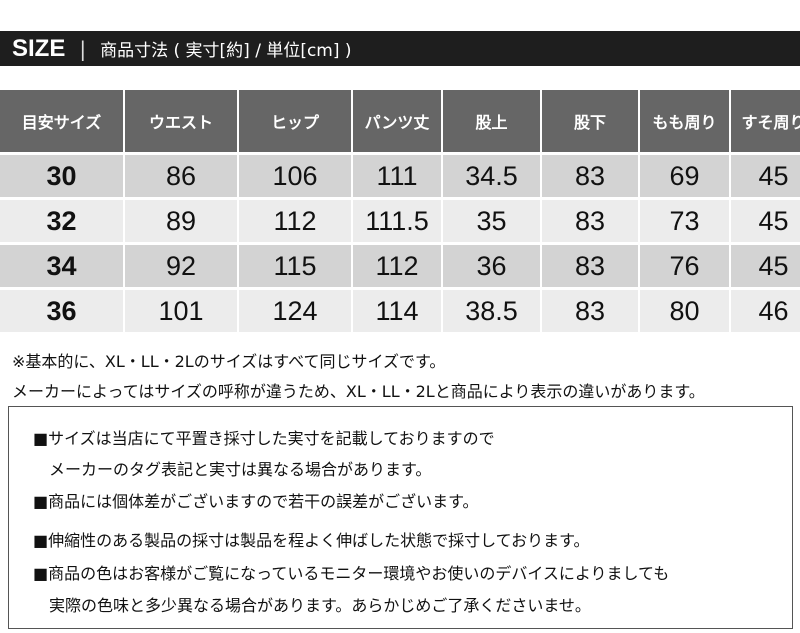 The height and width of the screenshot is (633, 800). Describe the element at coordinates (491, 266) in the screenshot. I see `measurement-cell: 36` at that location.